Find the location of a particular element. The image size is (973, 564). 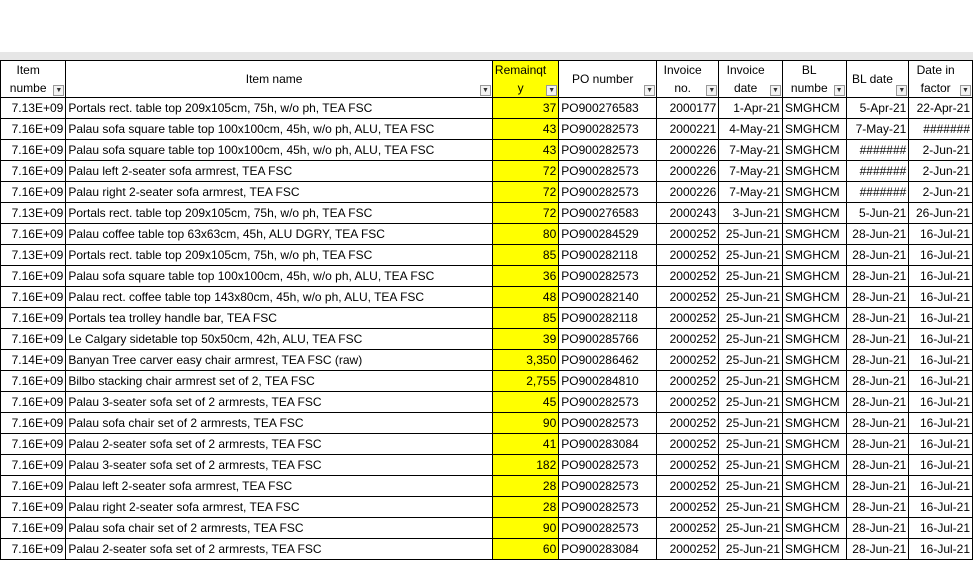

cell: PO900283084 is located at coordinates (608, 549).